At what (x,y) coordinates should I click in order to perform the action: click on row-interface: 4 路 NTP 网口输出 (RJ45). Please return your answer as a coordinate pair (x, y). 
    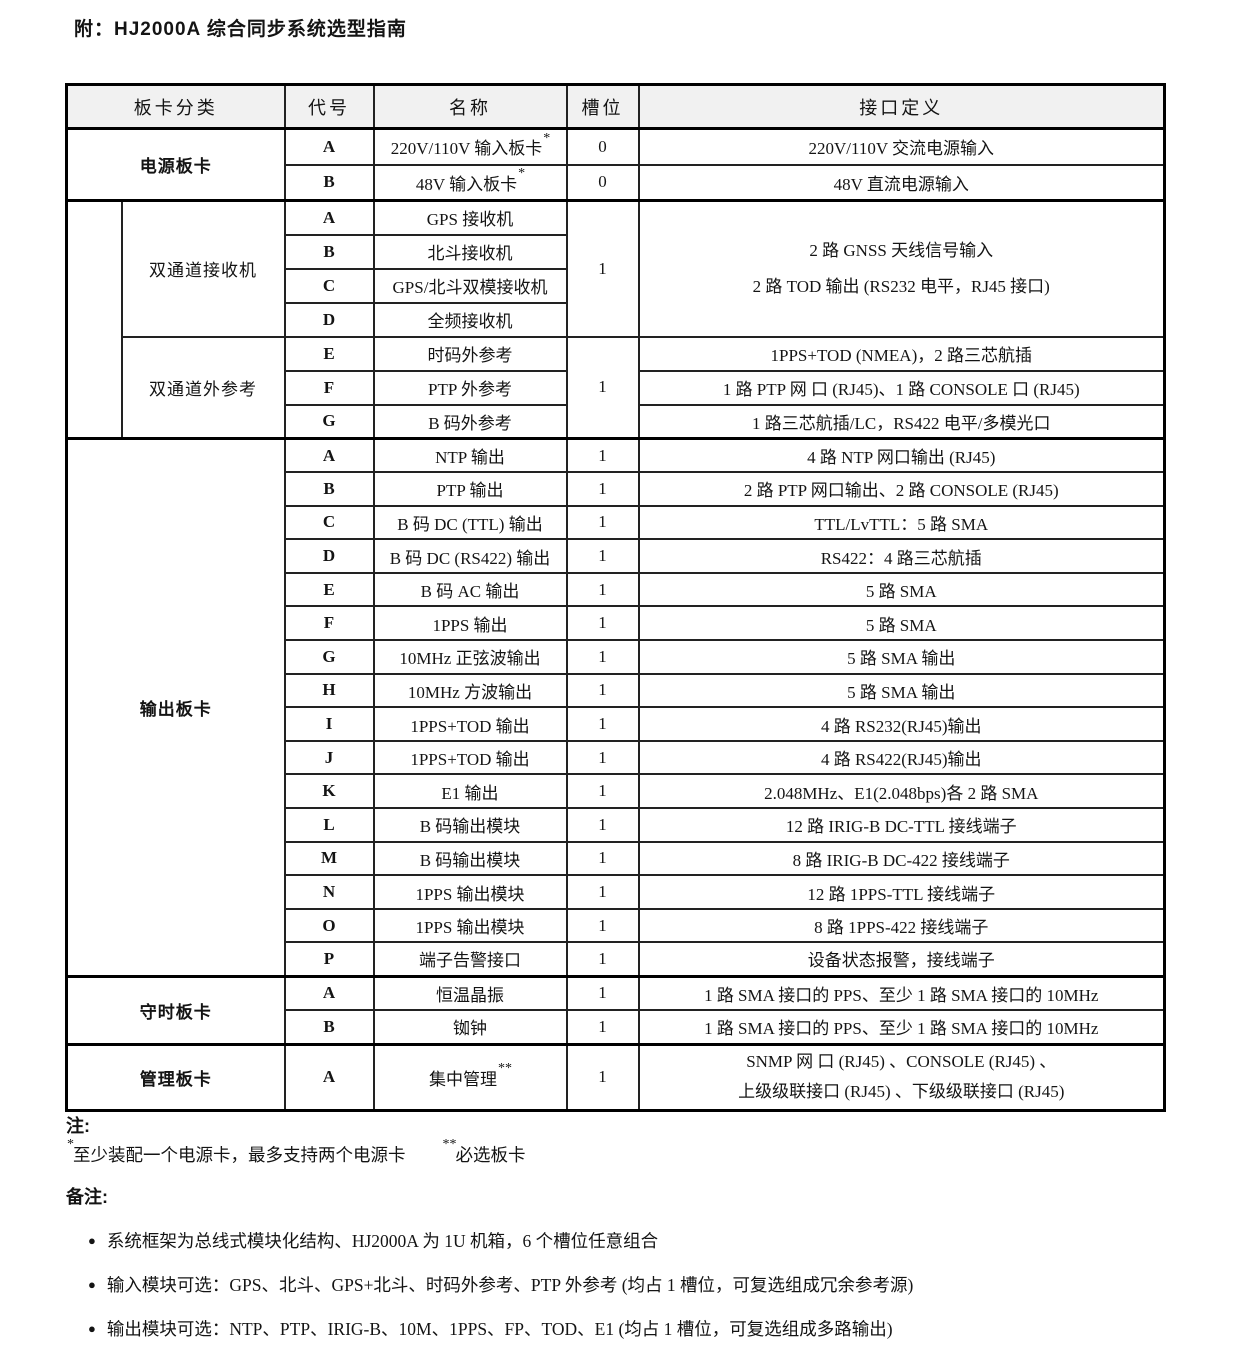
    Looking at the image, I should click on (901, 455).